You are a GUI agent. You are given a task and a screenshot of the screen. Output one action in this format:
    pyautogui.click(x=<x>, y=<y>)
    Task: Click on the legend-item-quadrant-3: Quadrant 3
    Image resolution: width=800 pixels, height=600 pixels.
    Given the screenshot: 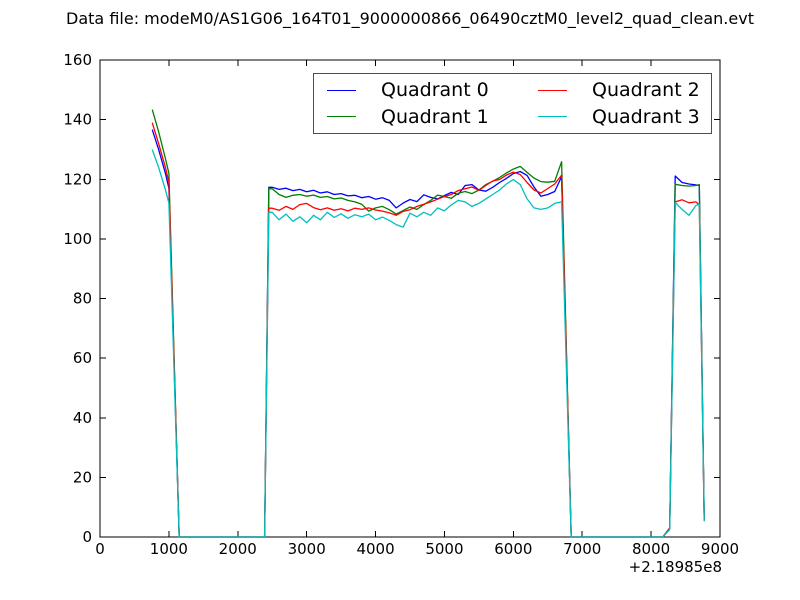 What is the action you would take?
    pyautogui.click(x=621, y=117)
    